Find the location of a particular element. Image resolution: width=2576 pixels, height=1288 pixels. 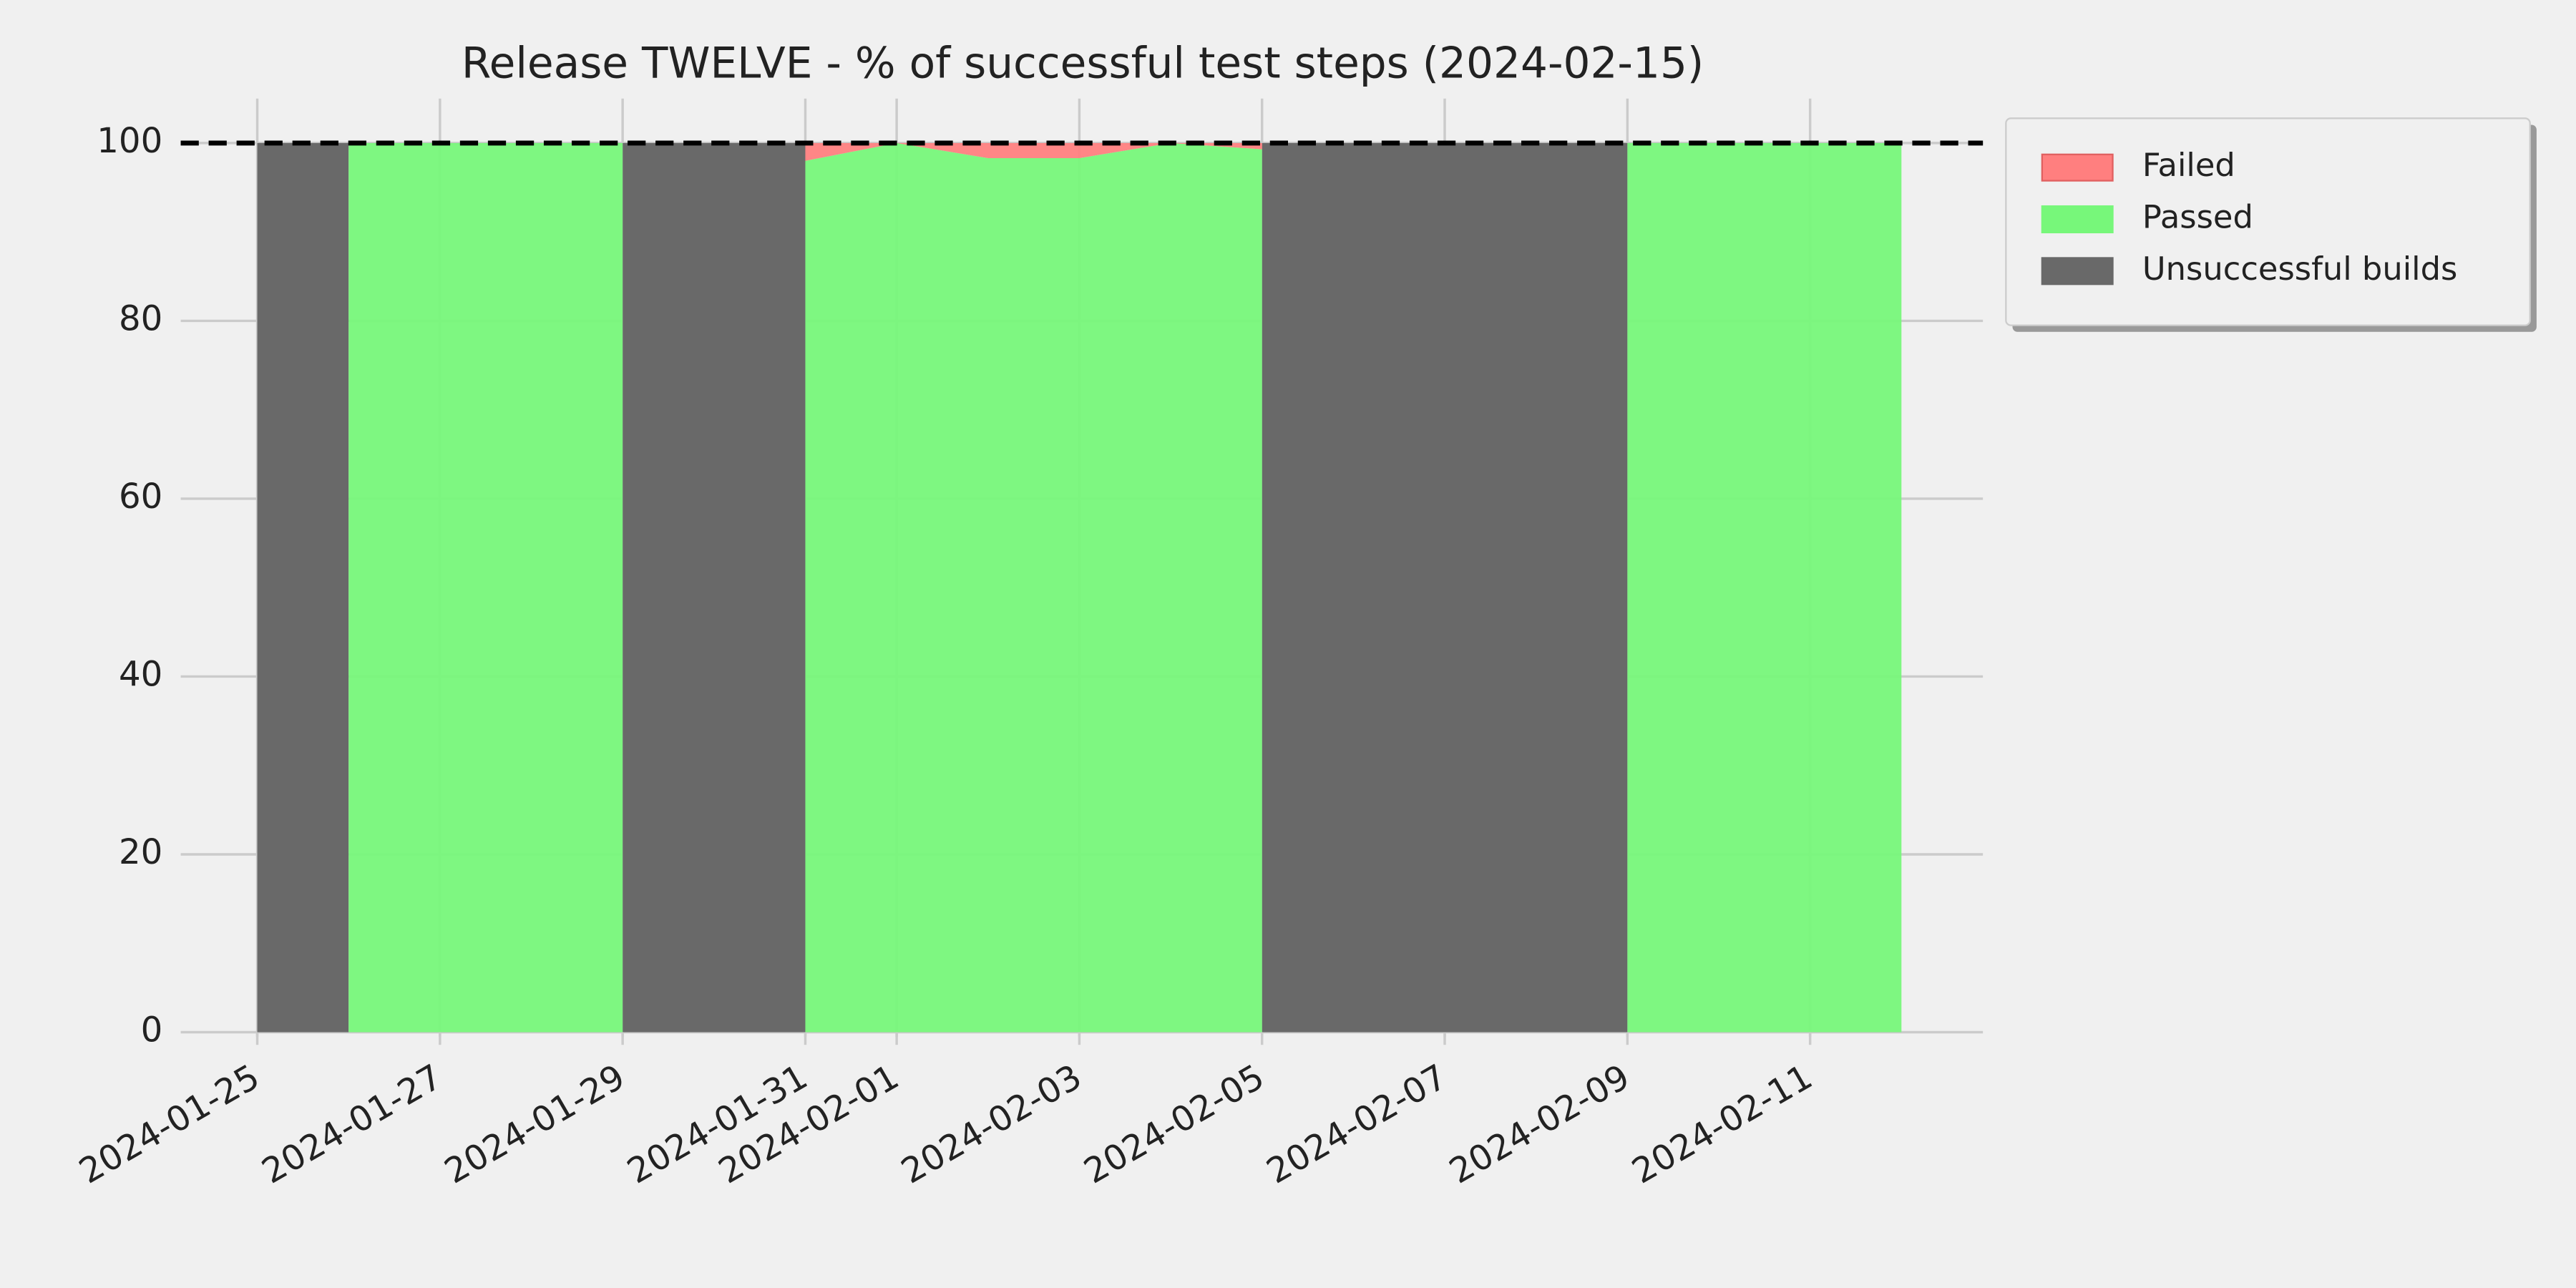

legend-label: Passed is located at coordinates (2197, 217).